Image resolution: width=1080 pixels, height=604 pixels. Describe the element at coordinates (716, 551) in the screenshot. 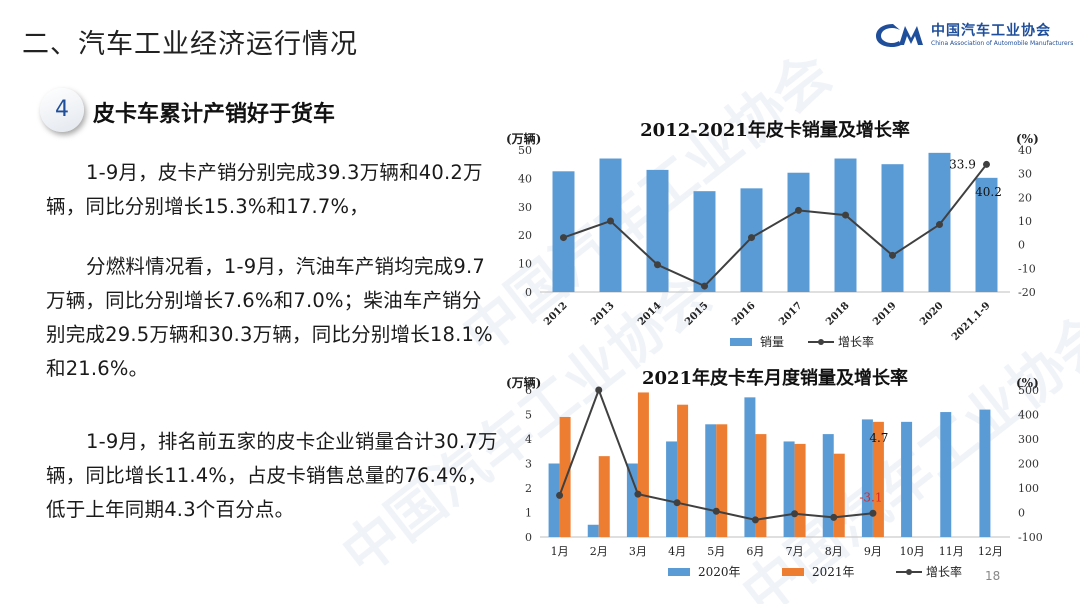

I see `category-label: 5月` at that location.